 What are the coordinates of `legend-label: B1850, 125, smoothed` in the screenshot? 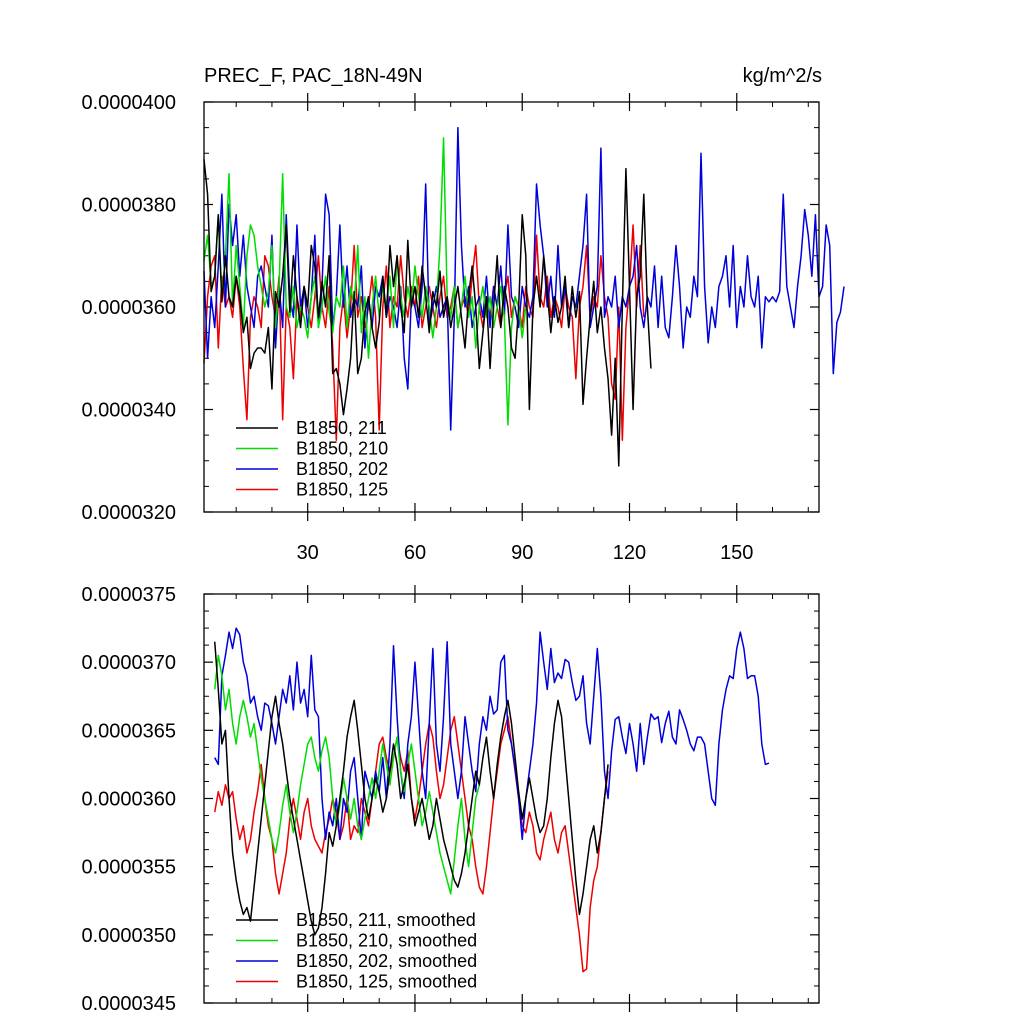 It's located at (386, 982).